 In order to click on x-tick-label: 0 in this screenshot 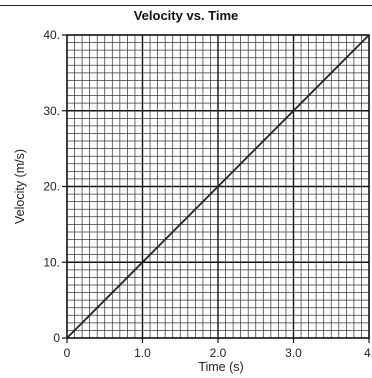, I will do `click(67, 353)`.